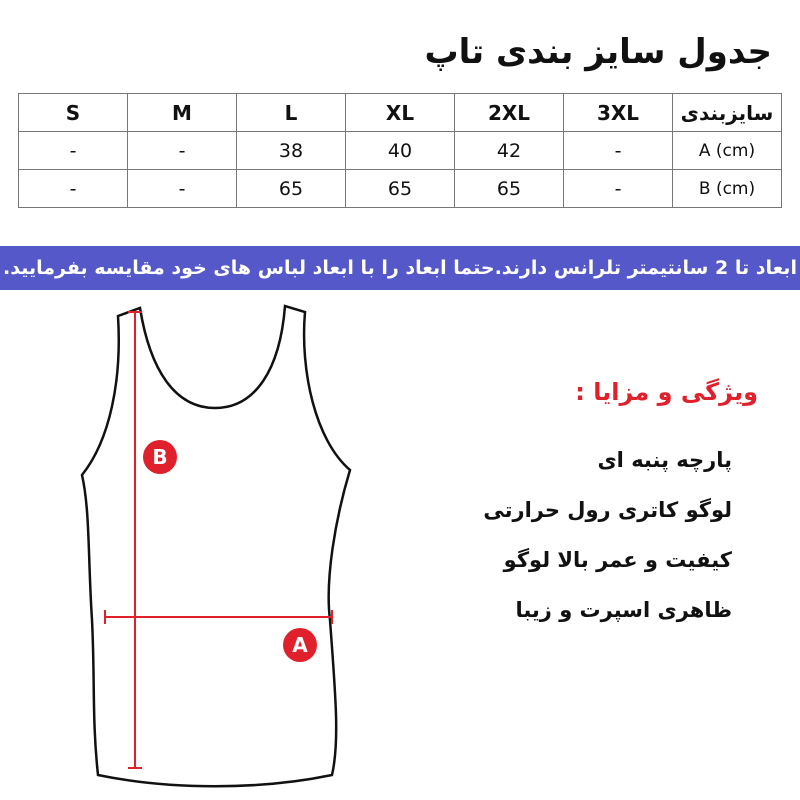 The width and height of the screenshot is (800, 800). What do you see at coordinates (727, 112) in the screenshot?
I see `header-cell: سایزبندی` at bounding box center [727, 112].